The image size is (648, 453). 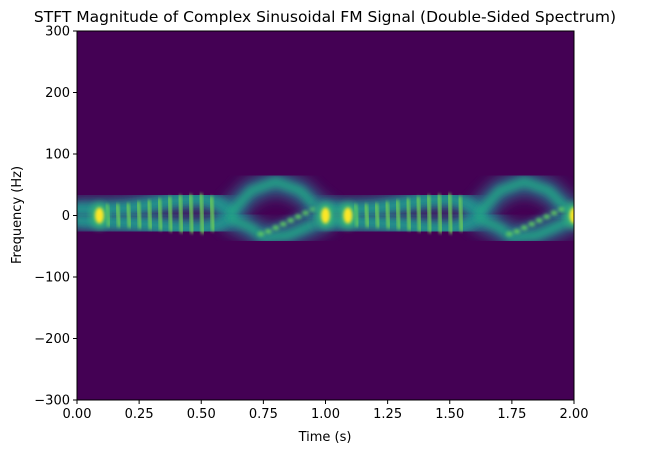 I want to click on x-tick-label: 1.25, so click(x=387, y=414).